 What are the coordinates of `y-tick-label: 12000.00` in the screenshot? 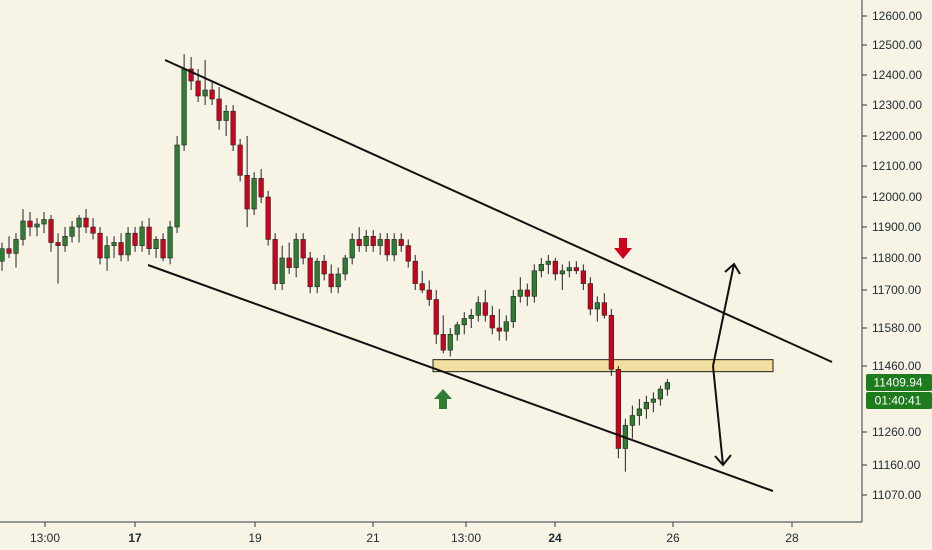 It's located at (897, 197).